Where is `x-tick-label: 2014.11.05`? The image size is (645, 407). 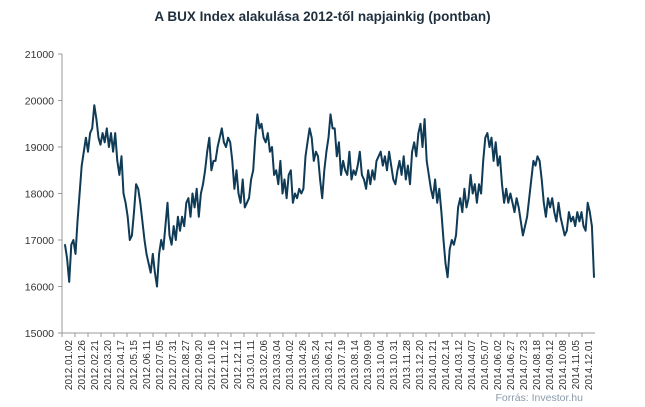
x-tick-label: 2014.11.05 is located at coordinates (576, 365).